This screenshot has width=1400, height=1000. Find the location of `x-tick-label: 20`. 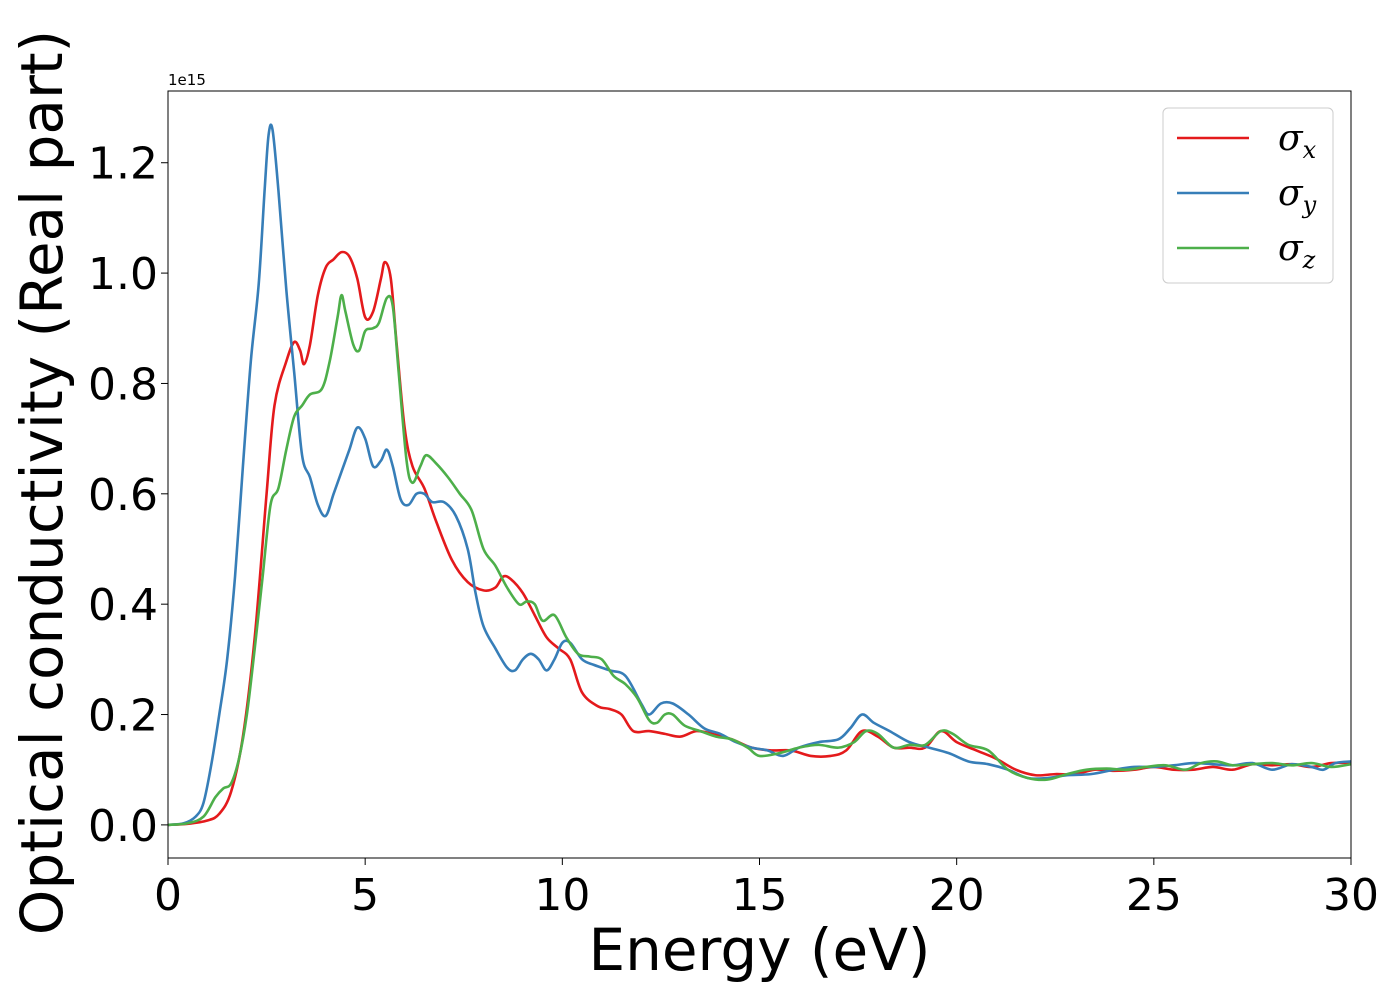

x-tick-label: 20 is located at coordinates (957, 895).